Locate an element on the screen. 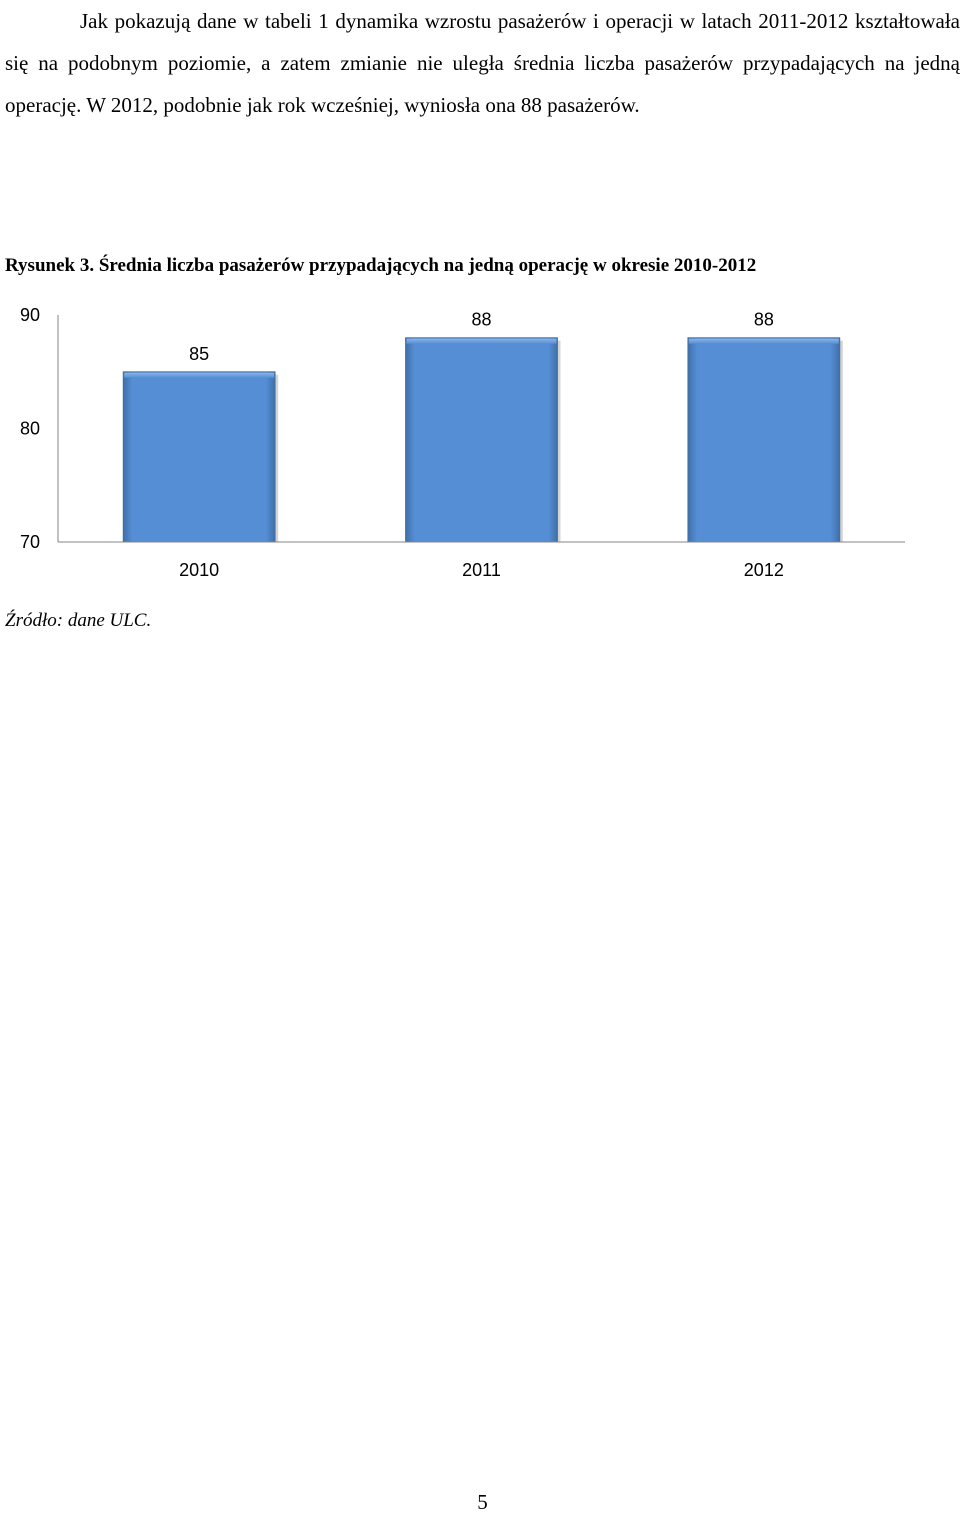  x-tick-label-2011: 2011 is located at coordinates (481, 570).